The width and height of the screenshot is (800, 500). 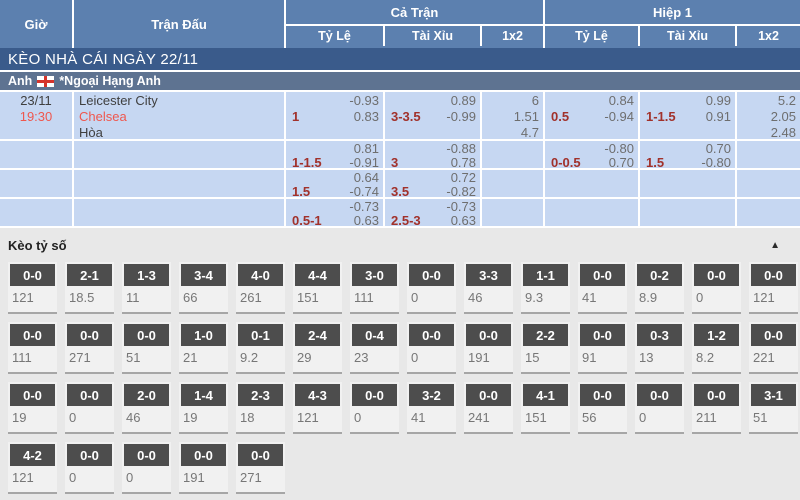 What do you see at coordinates (146, 288) in the screenshot?
I see `score-bet-item: 1-3 11` at bounding box center [146, 288].